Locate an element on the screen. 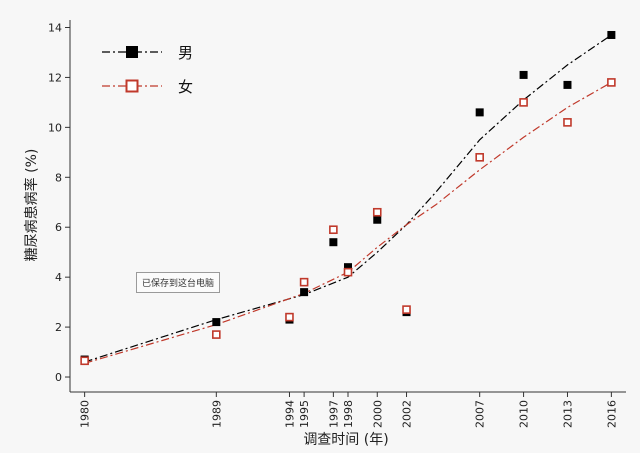 Image resolution: width=640 pixels, height=453 pixels. x-tick-label: 2007 is located at coordinates (480, 414).